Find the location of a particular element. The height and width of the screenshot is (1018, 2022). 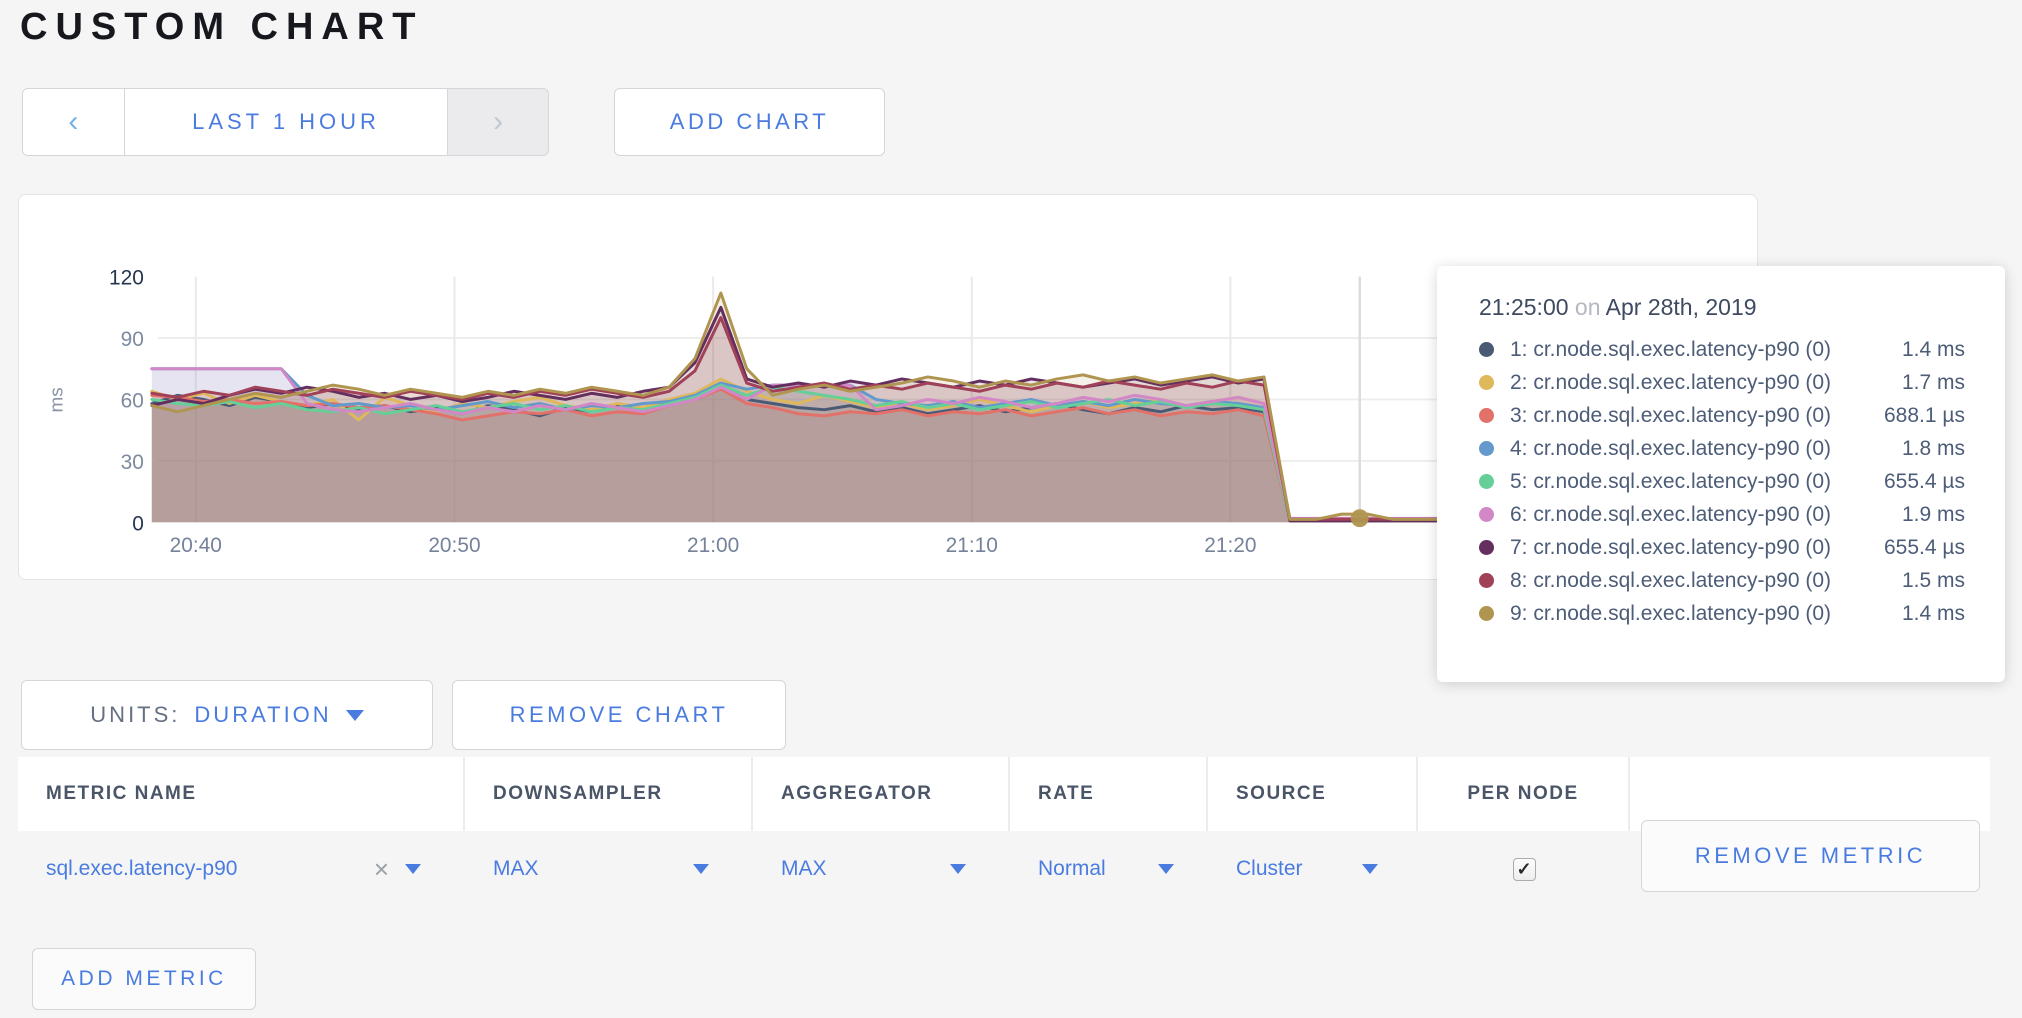

series-value: 1.7 ms is located at coordinates (1933, 382).